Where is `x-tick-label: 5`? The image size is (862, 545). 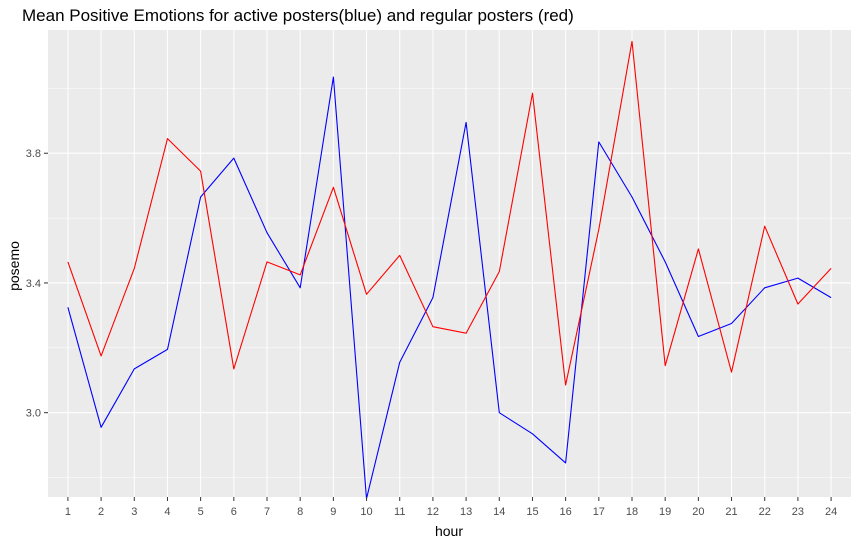
x-tick-label: 5 is located at coordinates (201, 512).